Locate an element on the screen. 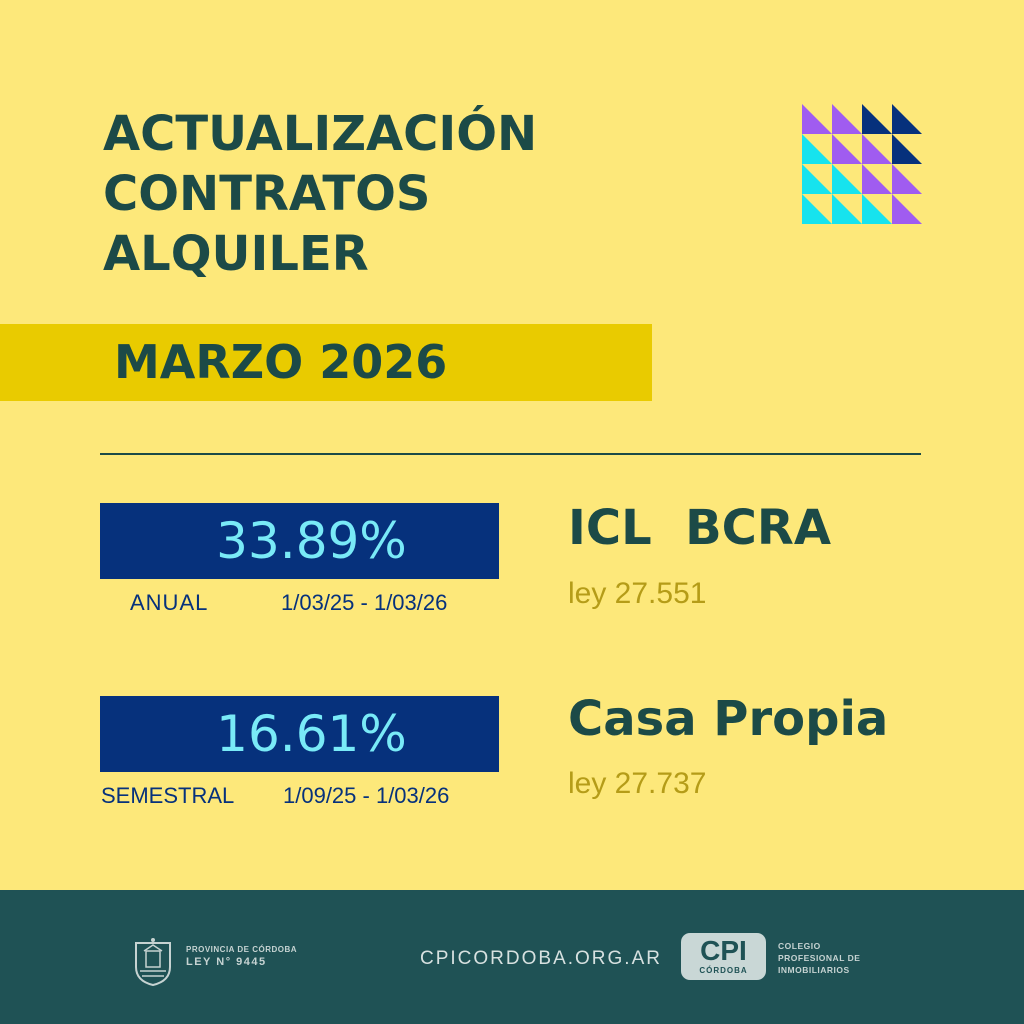 The height and width of the screenshot is (1024, 1024). cpi-logo: CPI CÓRDOBA is located at coordinates (723, 956).